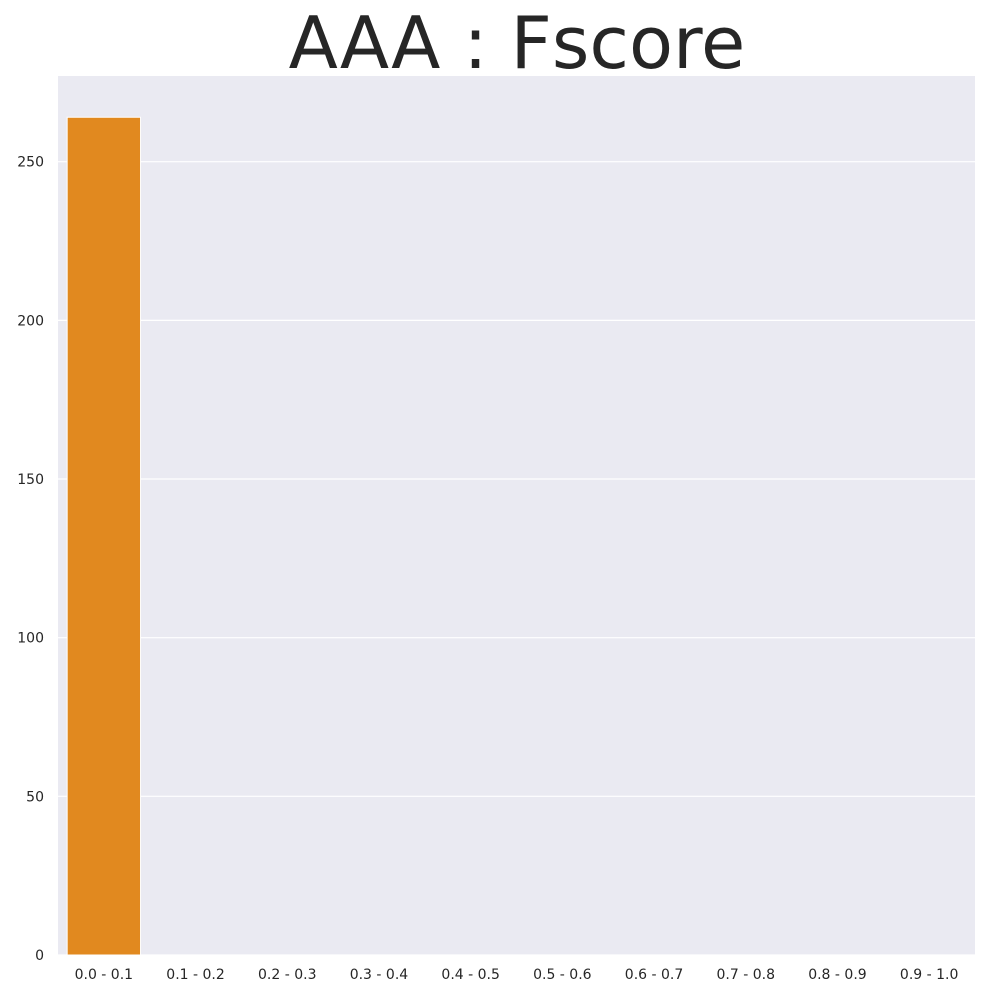 The width and height of the screenshot is (1000, 1000). Describe the element at coordinates (837, 975) in the screenshot. I see `x-tick-label: 0.8 - 0.9` at that location.